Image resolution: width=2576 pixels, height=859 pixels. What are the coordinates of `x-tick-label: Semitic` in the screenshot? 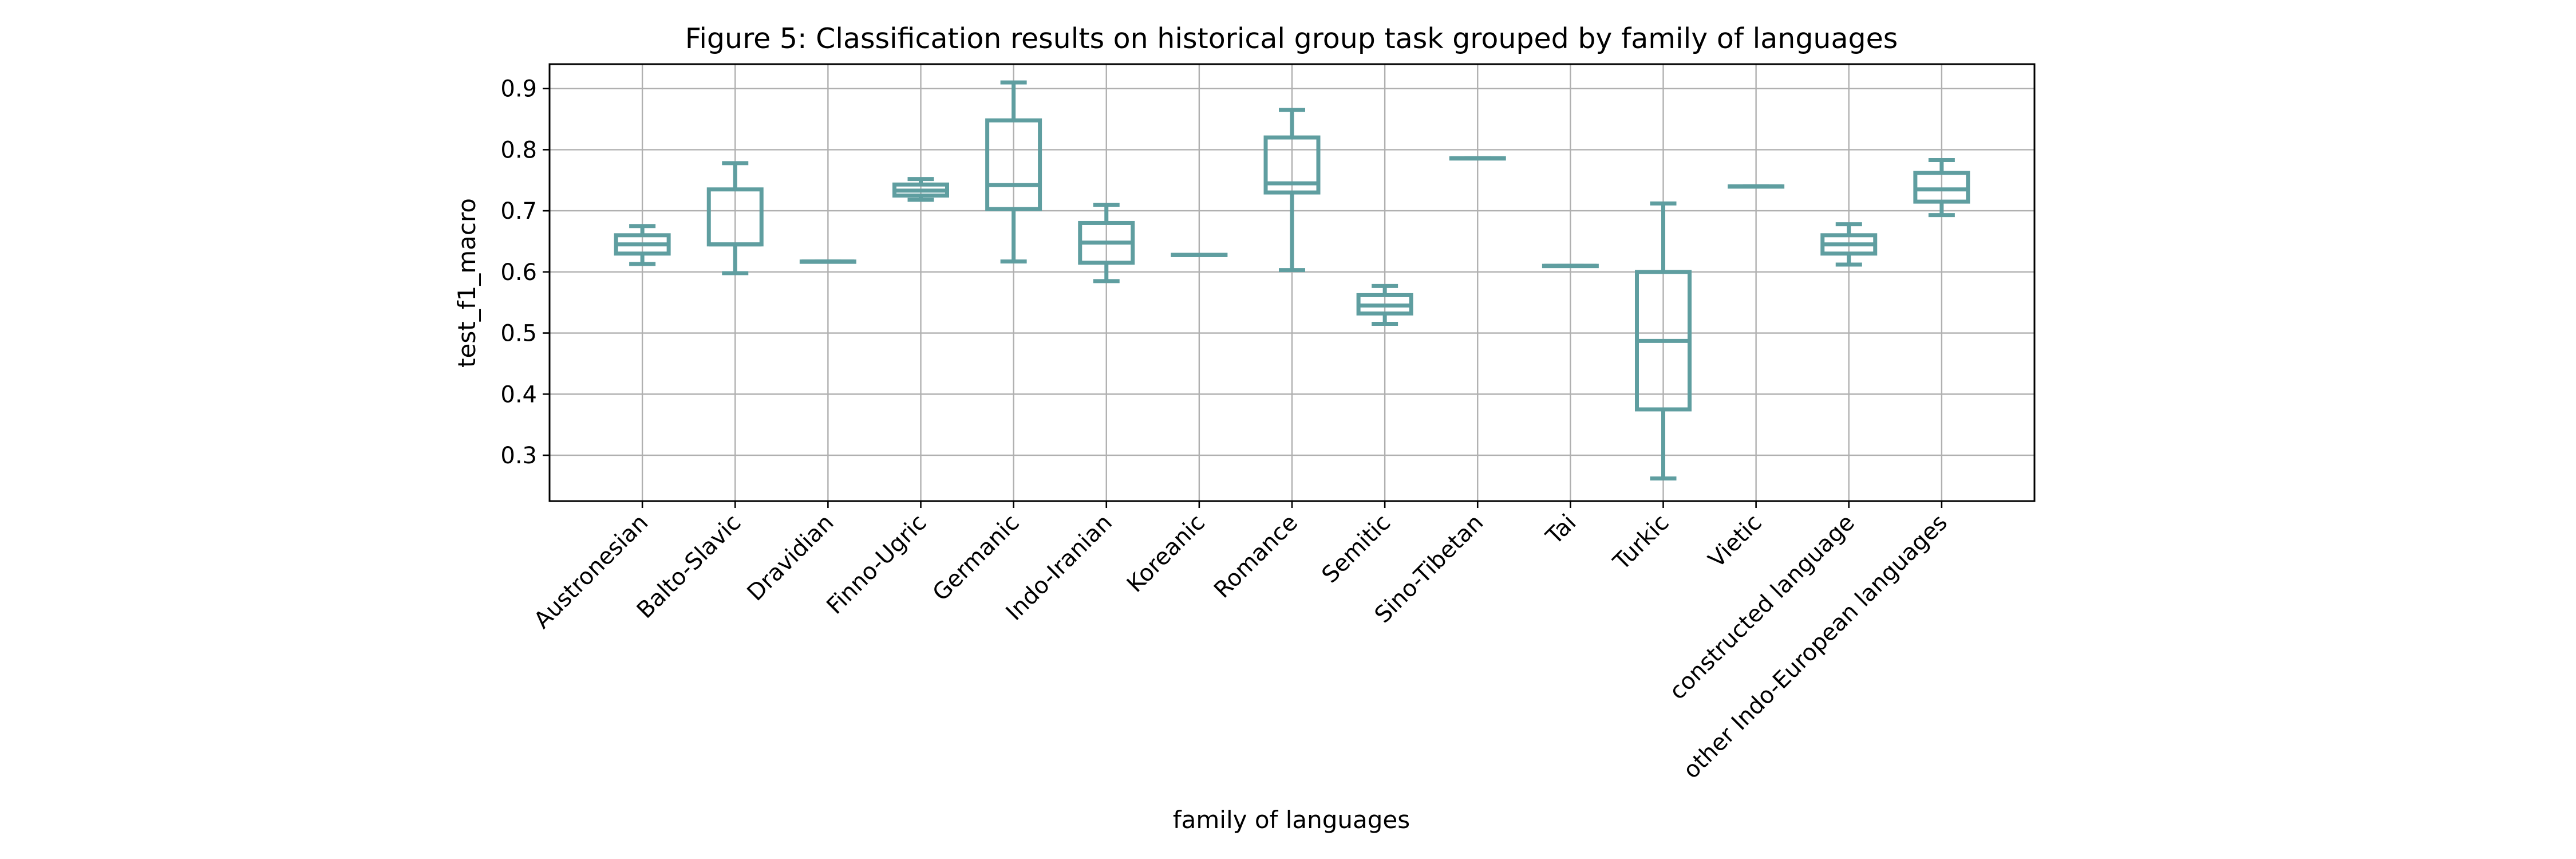 It's located at (1356, 549).